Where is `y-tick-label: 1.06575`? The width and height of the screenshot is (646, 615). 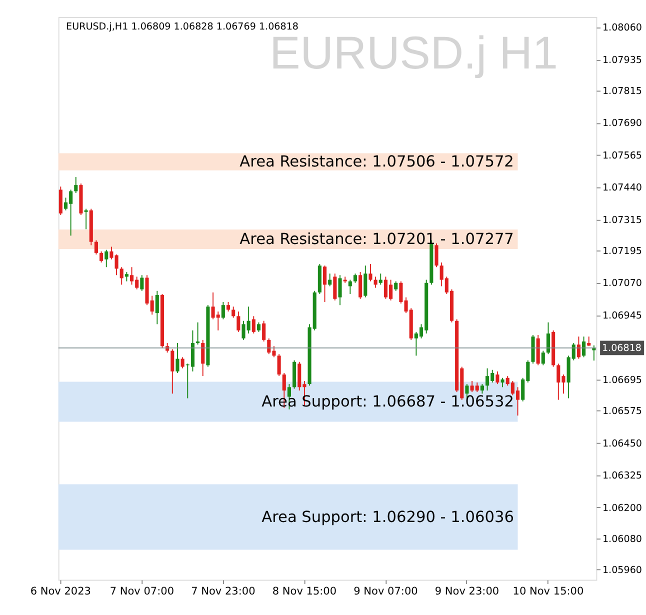 y-tick-label: 1.06575 is located at coordinates (622, 412).